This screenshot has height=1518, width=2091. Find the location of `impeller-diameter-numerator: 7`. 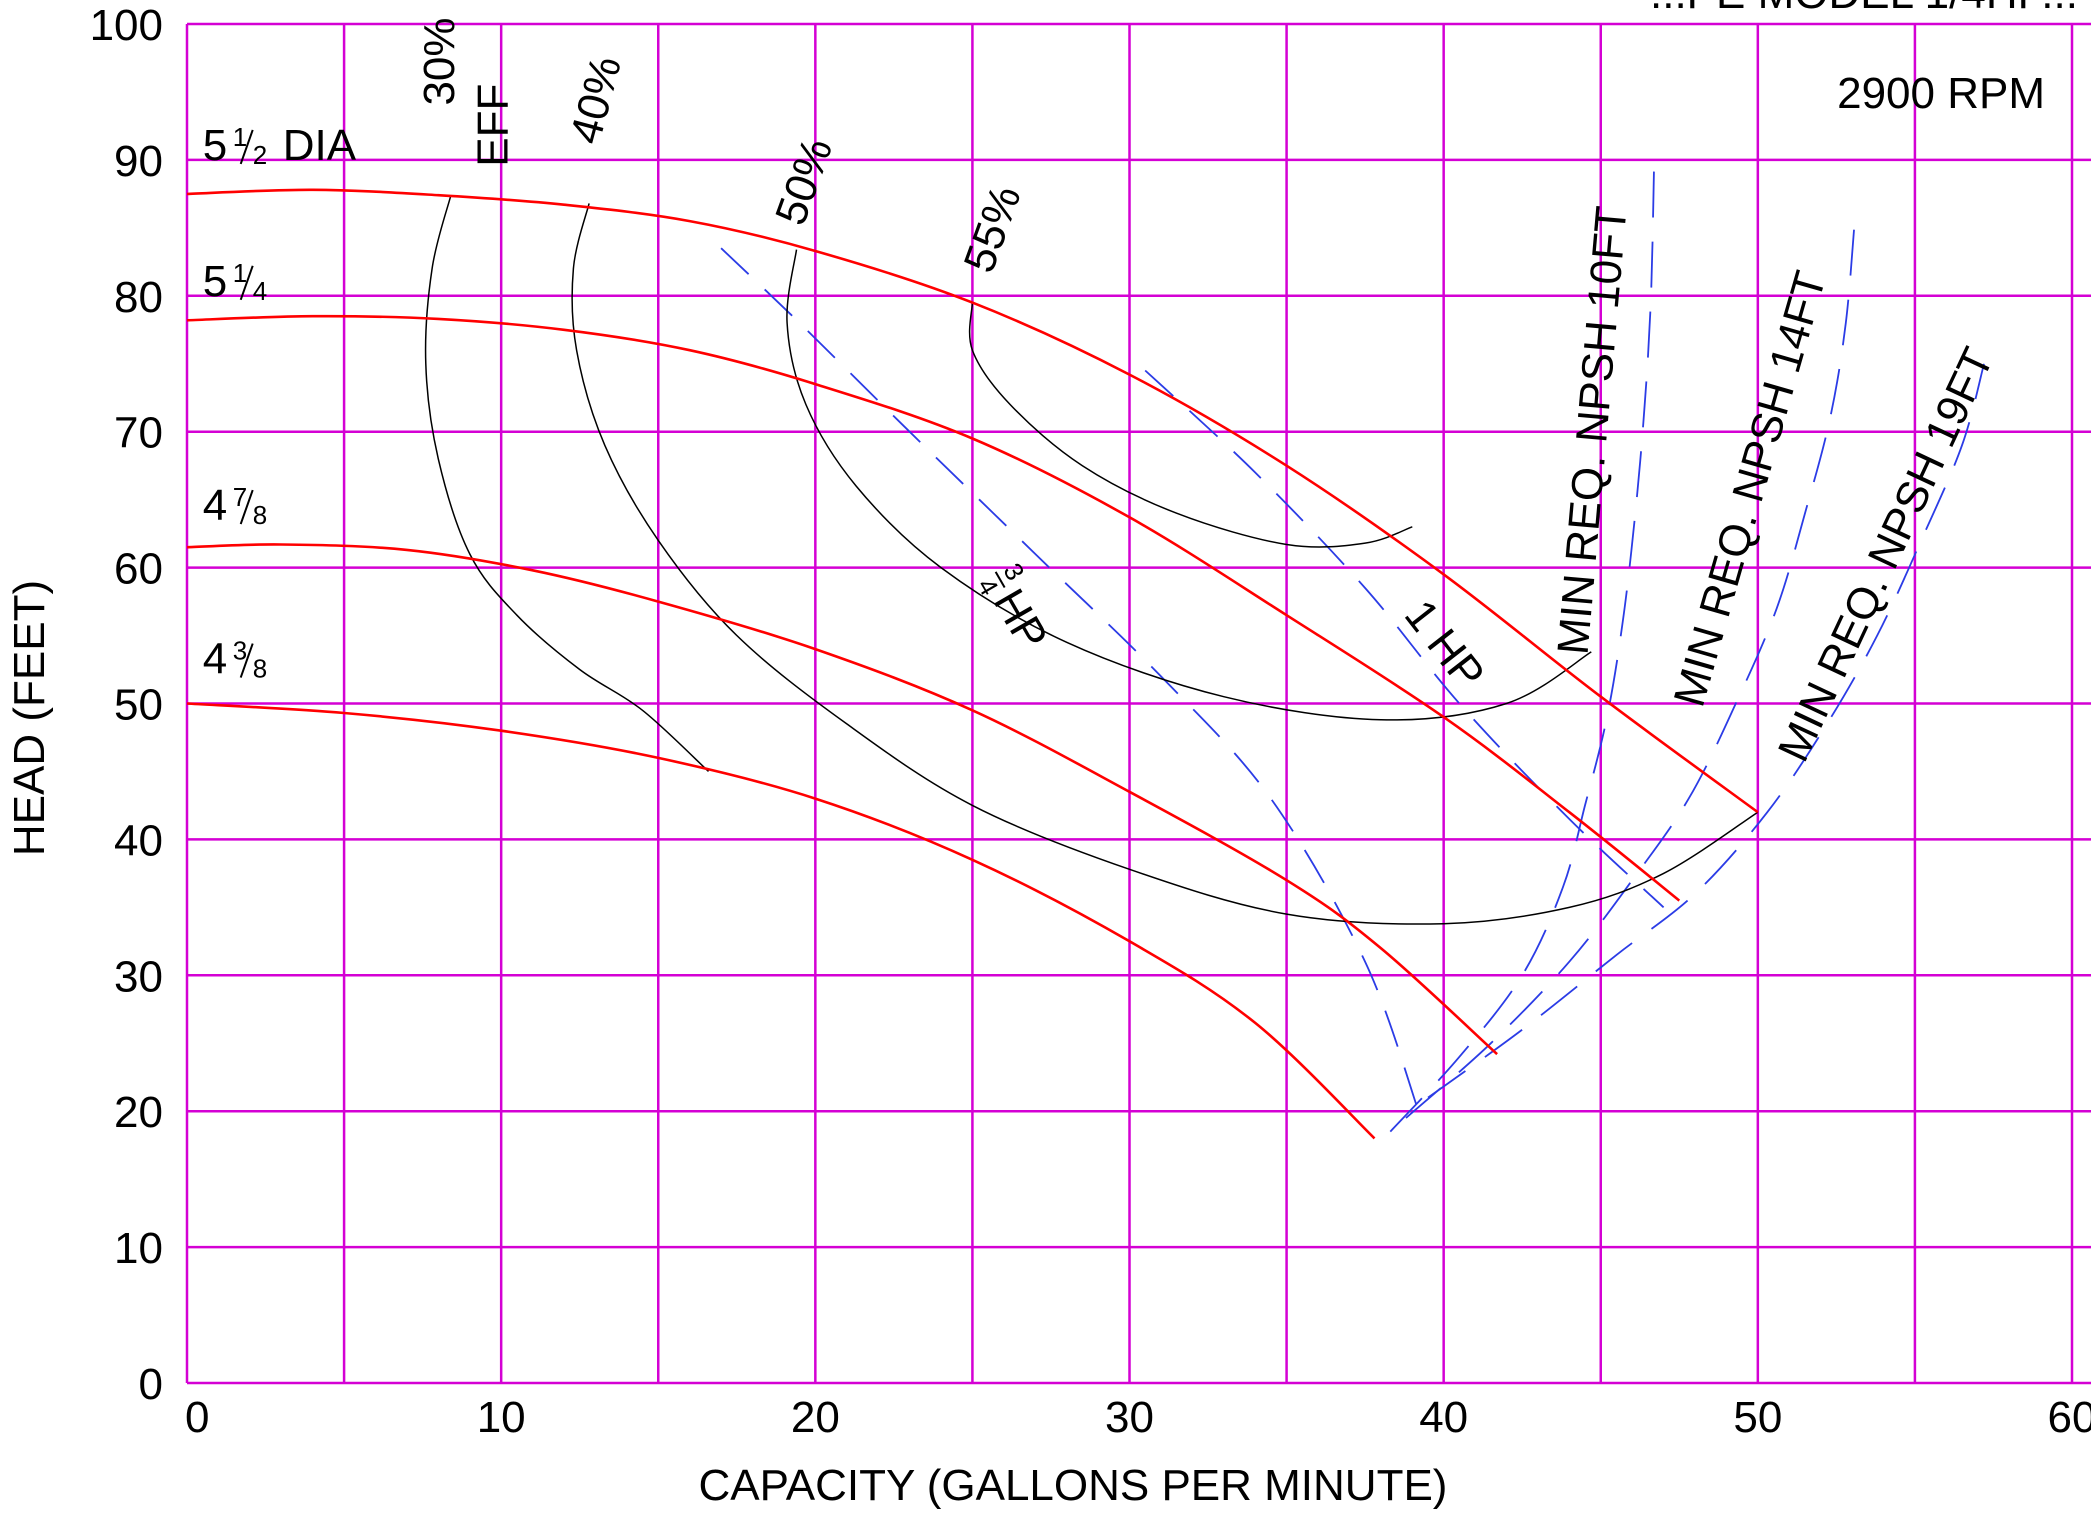

impeller-diameter-numerator: 7 is located at coordinates (240, 497).